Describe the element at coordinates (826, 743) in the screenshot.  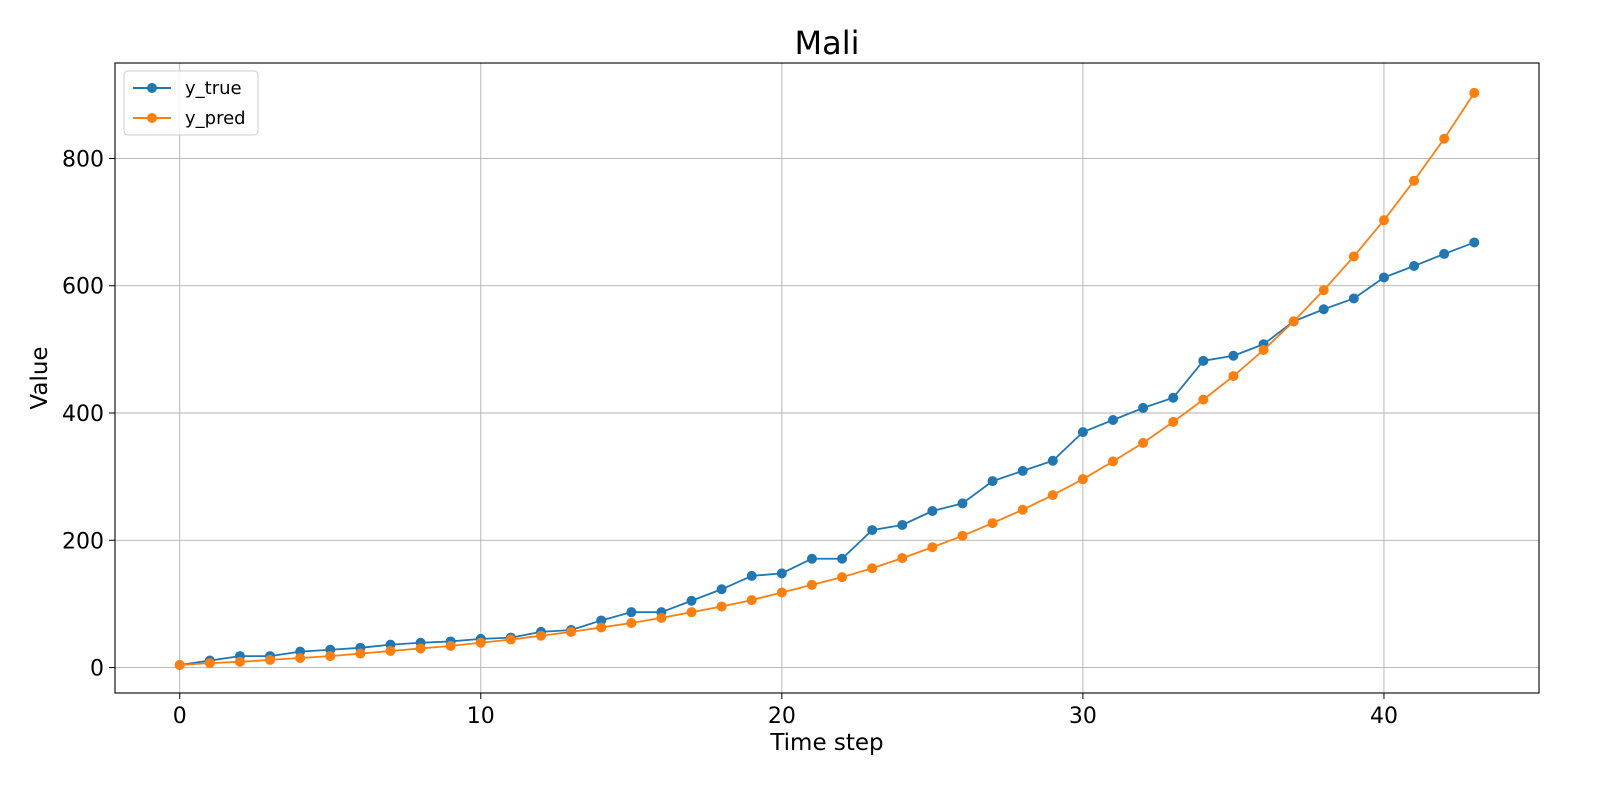
I see `x-axis-label: Time step` at that location.